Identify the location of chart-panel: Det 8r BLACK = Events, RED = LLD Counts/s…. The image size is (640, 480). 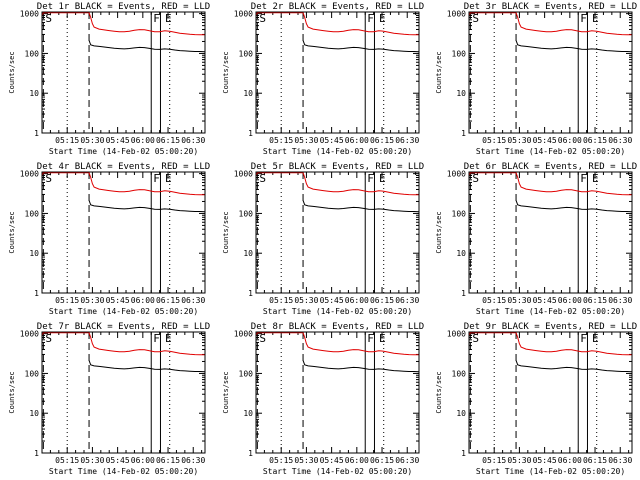
(323, 399).